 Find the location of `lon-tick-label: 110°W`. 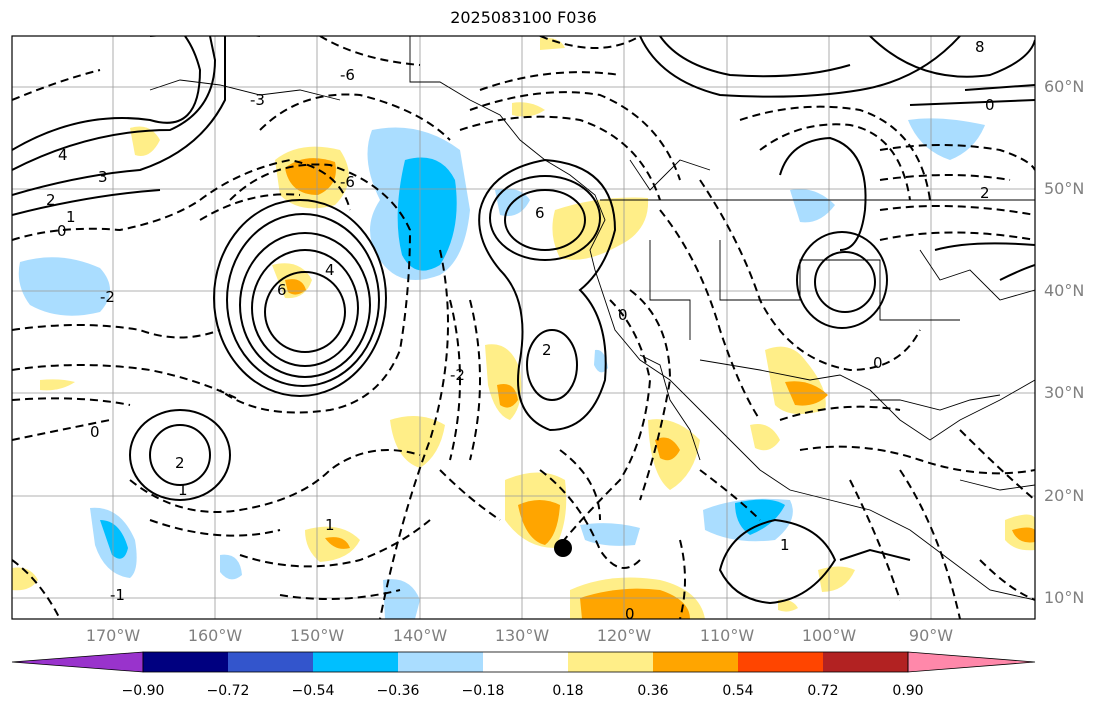

lon-tick-label: 110°W is located at coordinates (727, 635).